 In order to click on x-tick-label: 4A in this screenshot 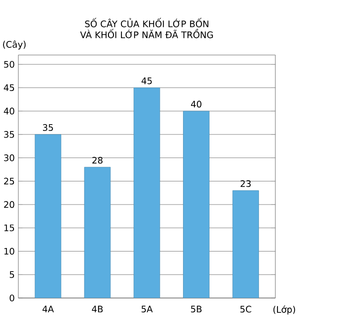, I will do `click(48, 309)`.